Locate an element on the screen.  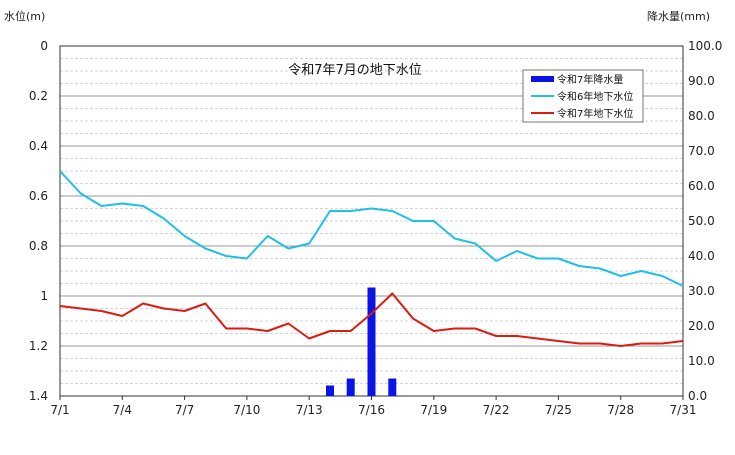
y-right-tick-label: 100.0 is located at coordinates (705, 46).